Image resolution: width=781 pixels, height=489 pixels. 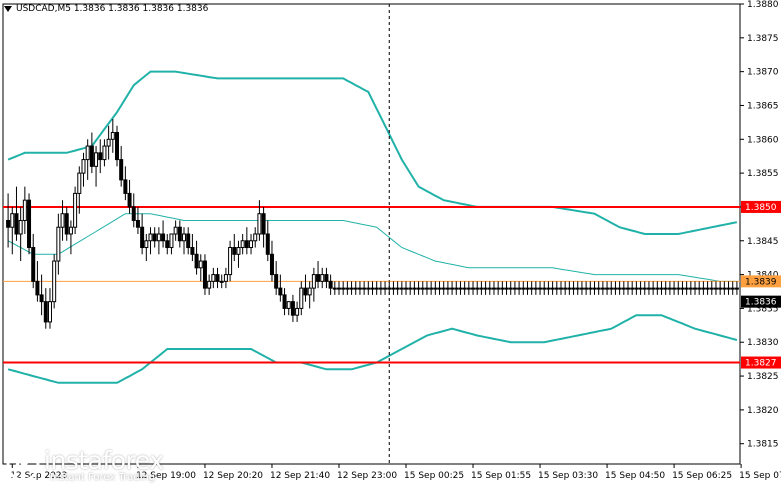 I want to click on time-tick-label: 15 Sep 04:50, so click(x=635, y=476).